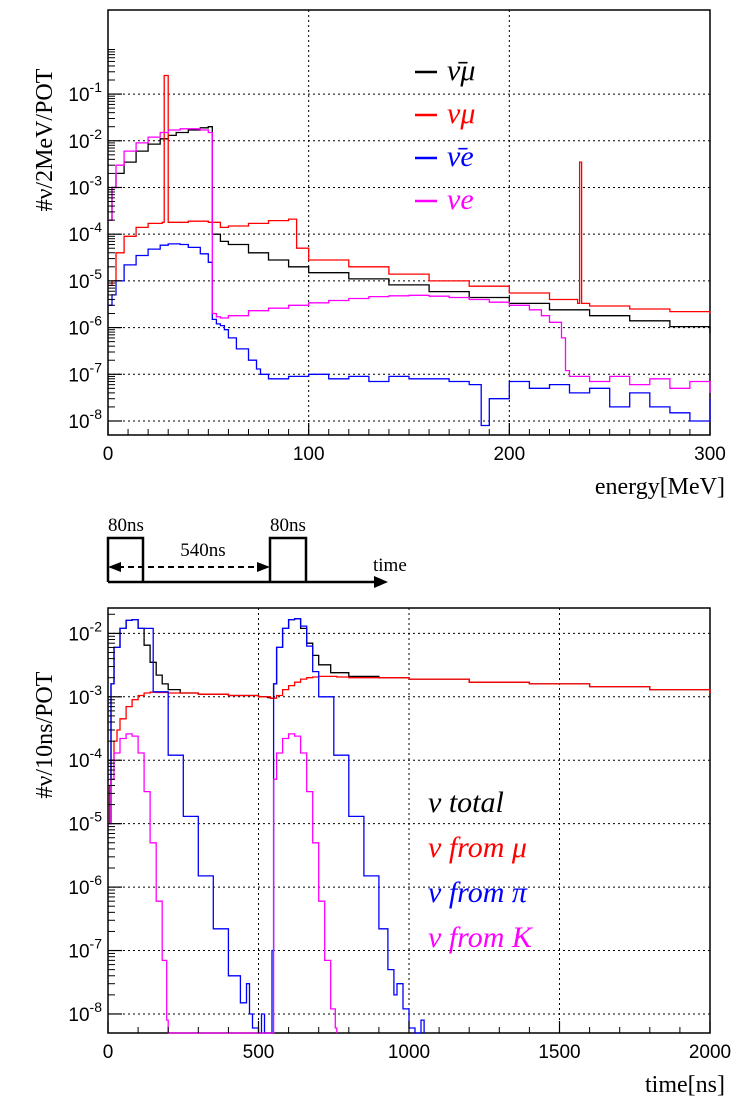  What do you see at coordinates (263, 567) in the screenshot?
I see `gap-arrow-right` at bounding box center [263, 567].